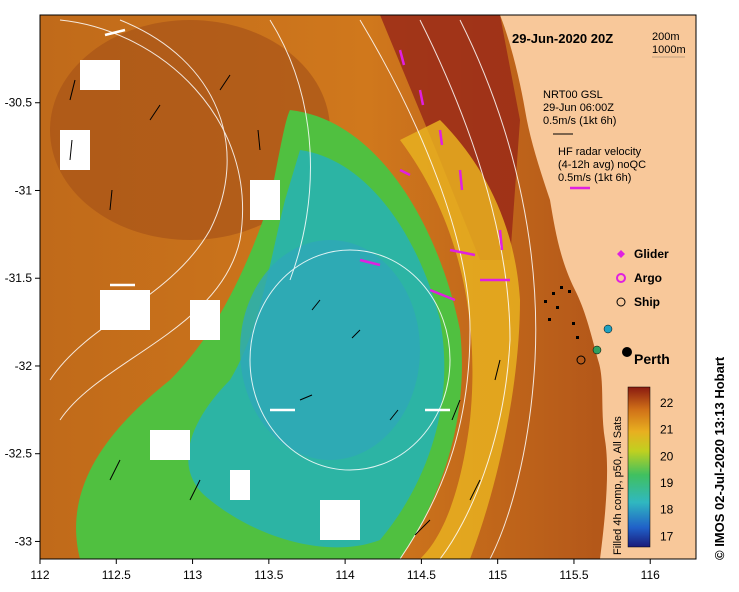 The height and width of the screenshot is (592, 739). What do you see at coordinates (578, 108) in the screenshot?
I see `model-line2: 29-Jun 06:00Z` at bounding box center [578, 108].